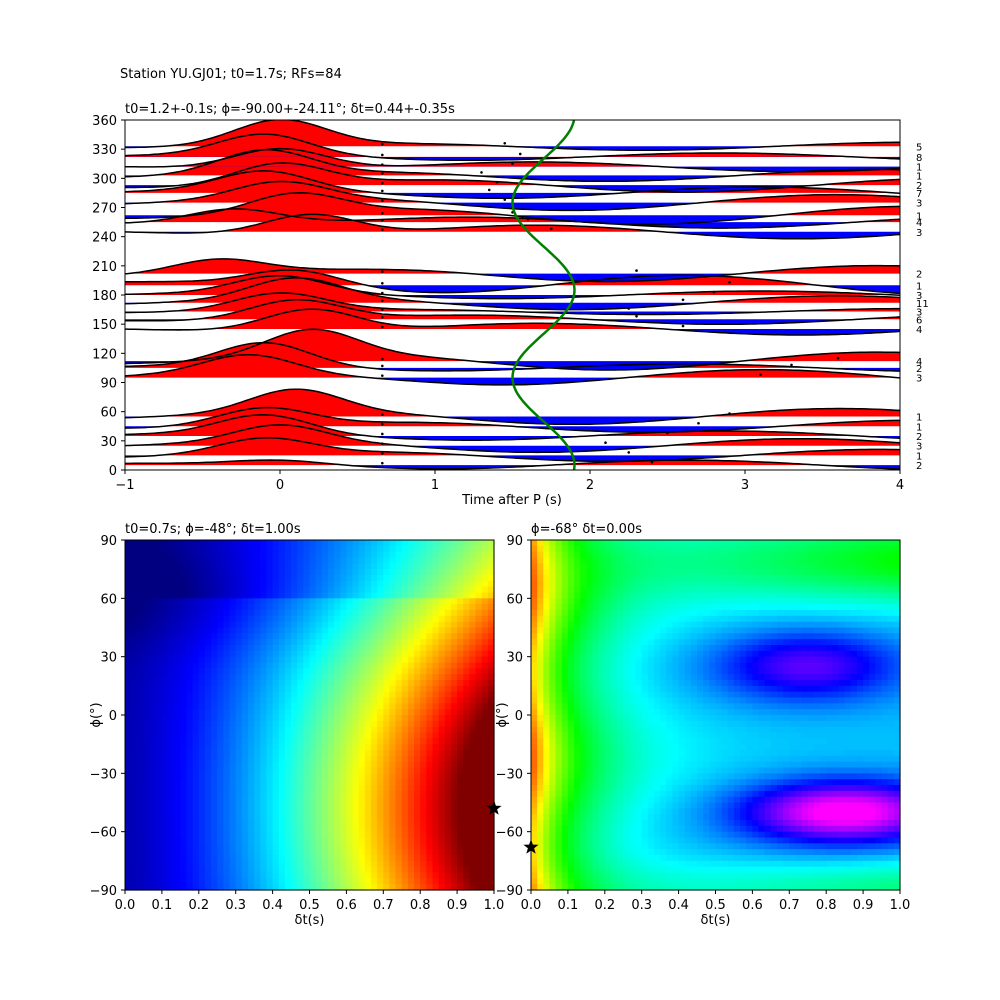  I want to click on y-tick-label: 150, so click(104, 325).